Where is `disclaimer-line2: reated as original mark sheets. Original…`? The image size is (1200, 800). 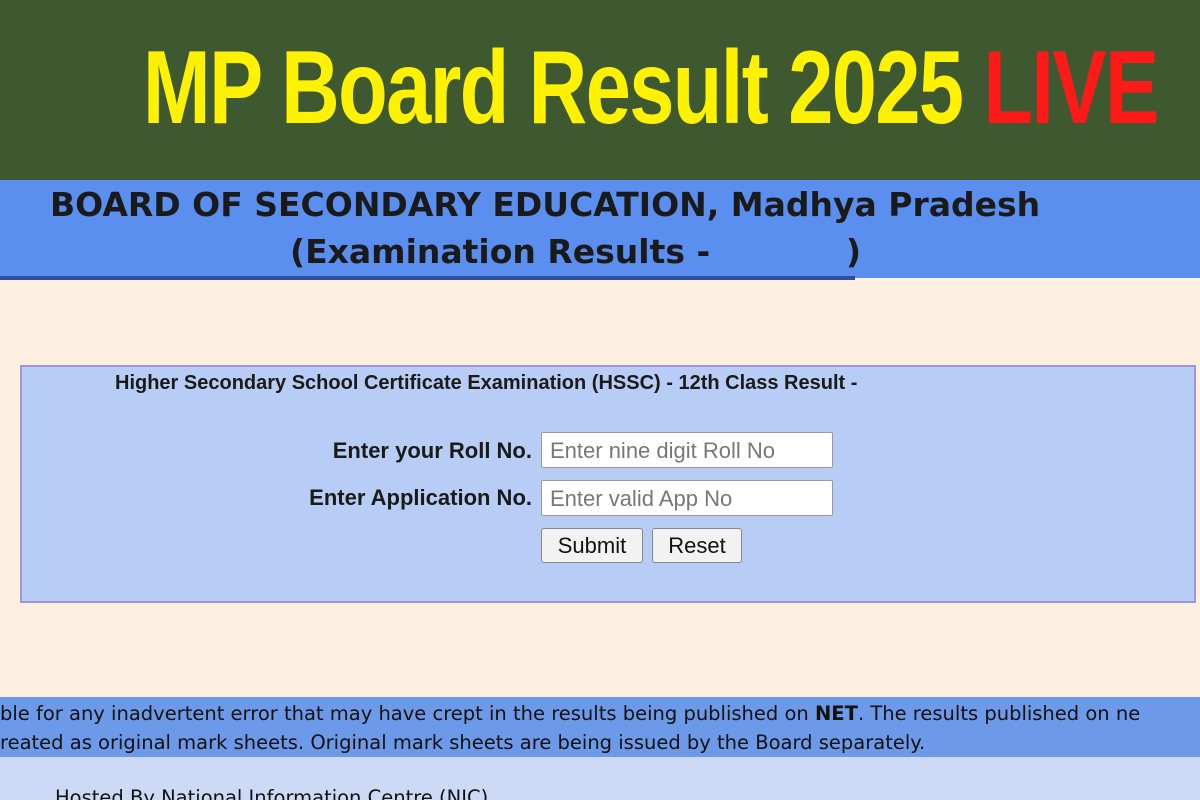 disclaimer-line2: reated as original mark sheets. Original… is located at coordinates (463, 742).